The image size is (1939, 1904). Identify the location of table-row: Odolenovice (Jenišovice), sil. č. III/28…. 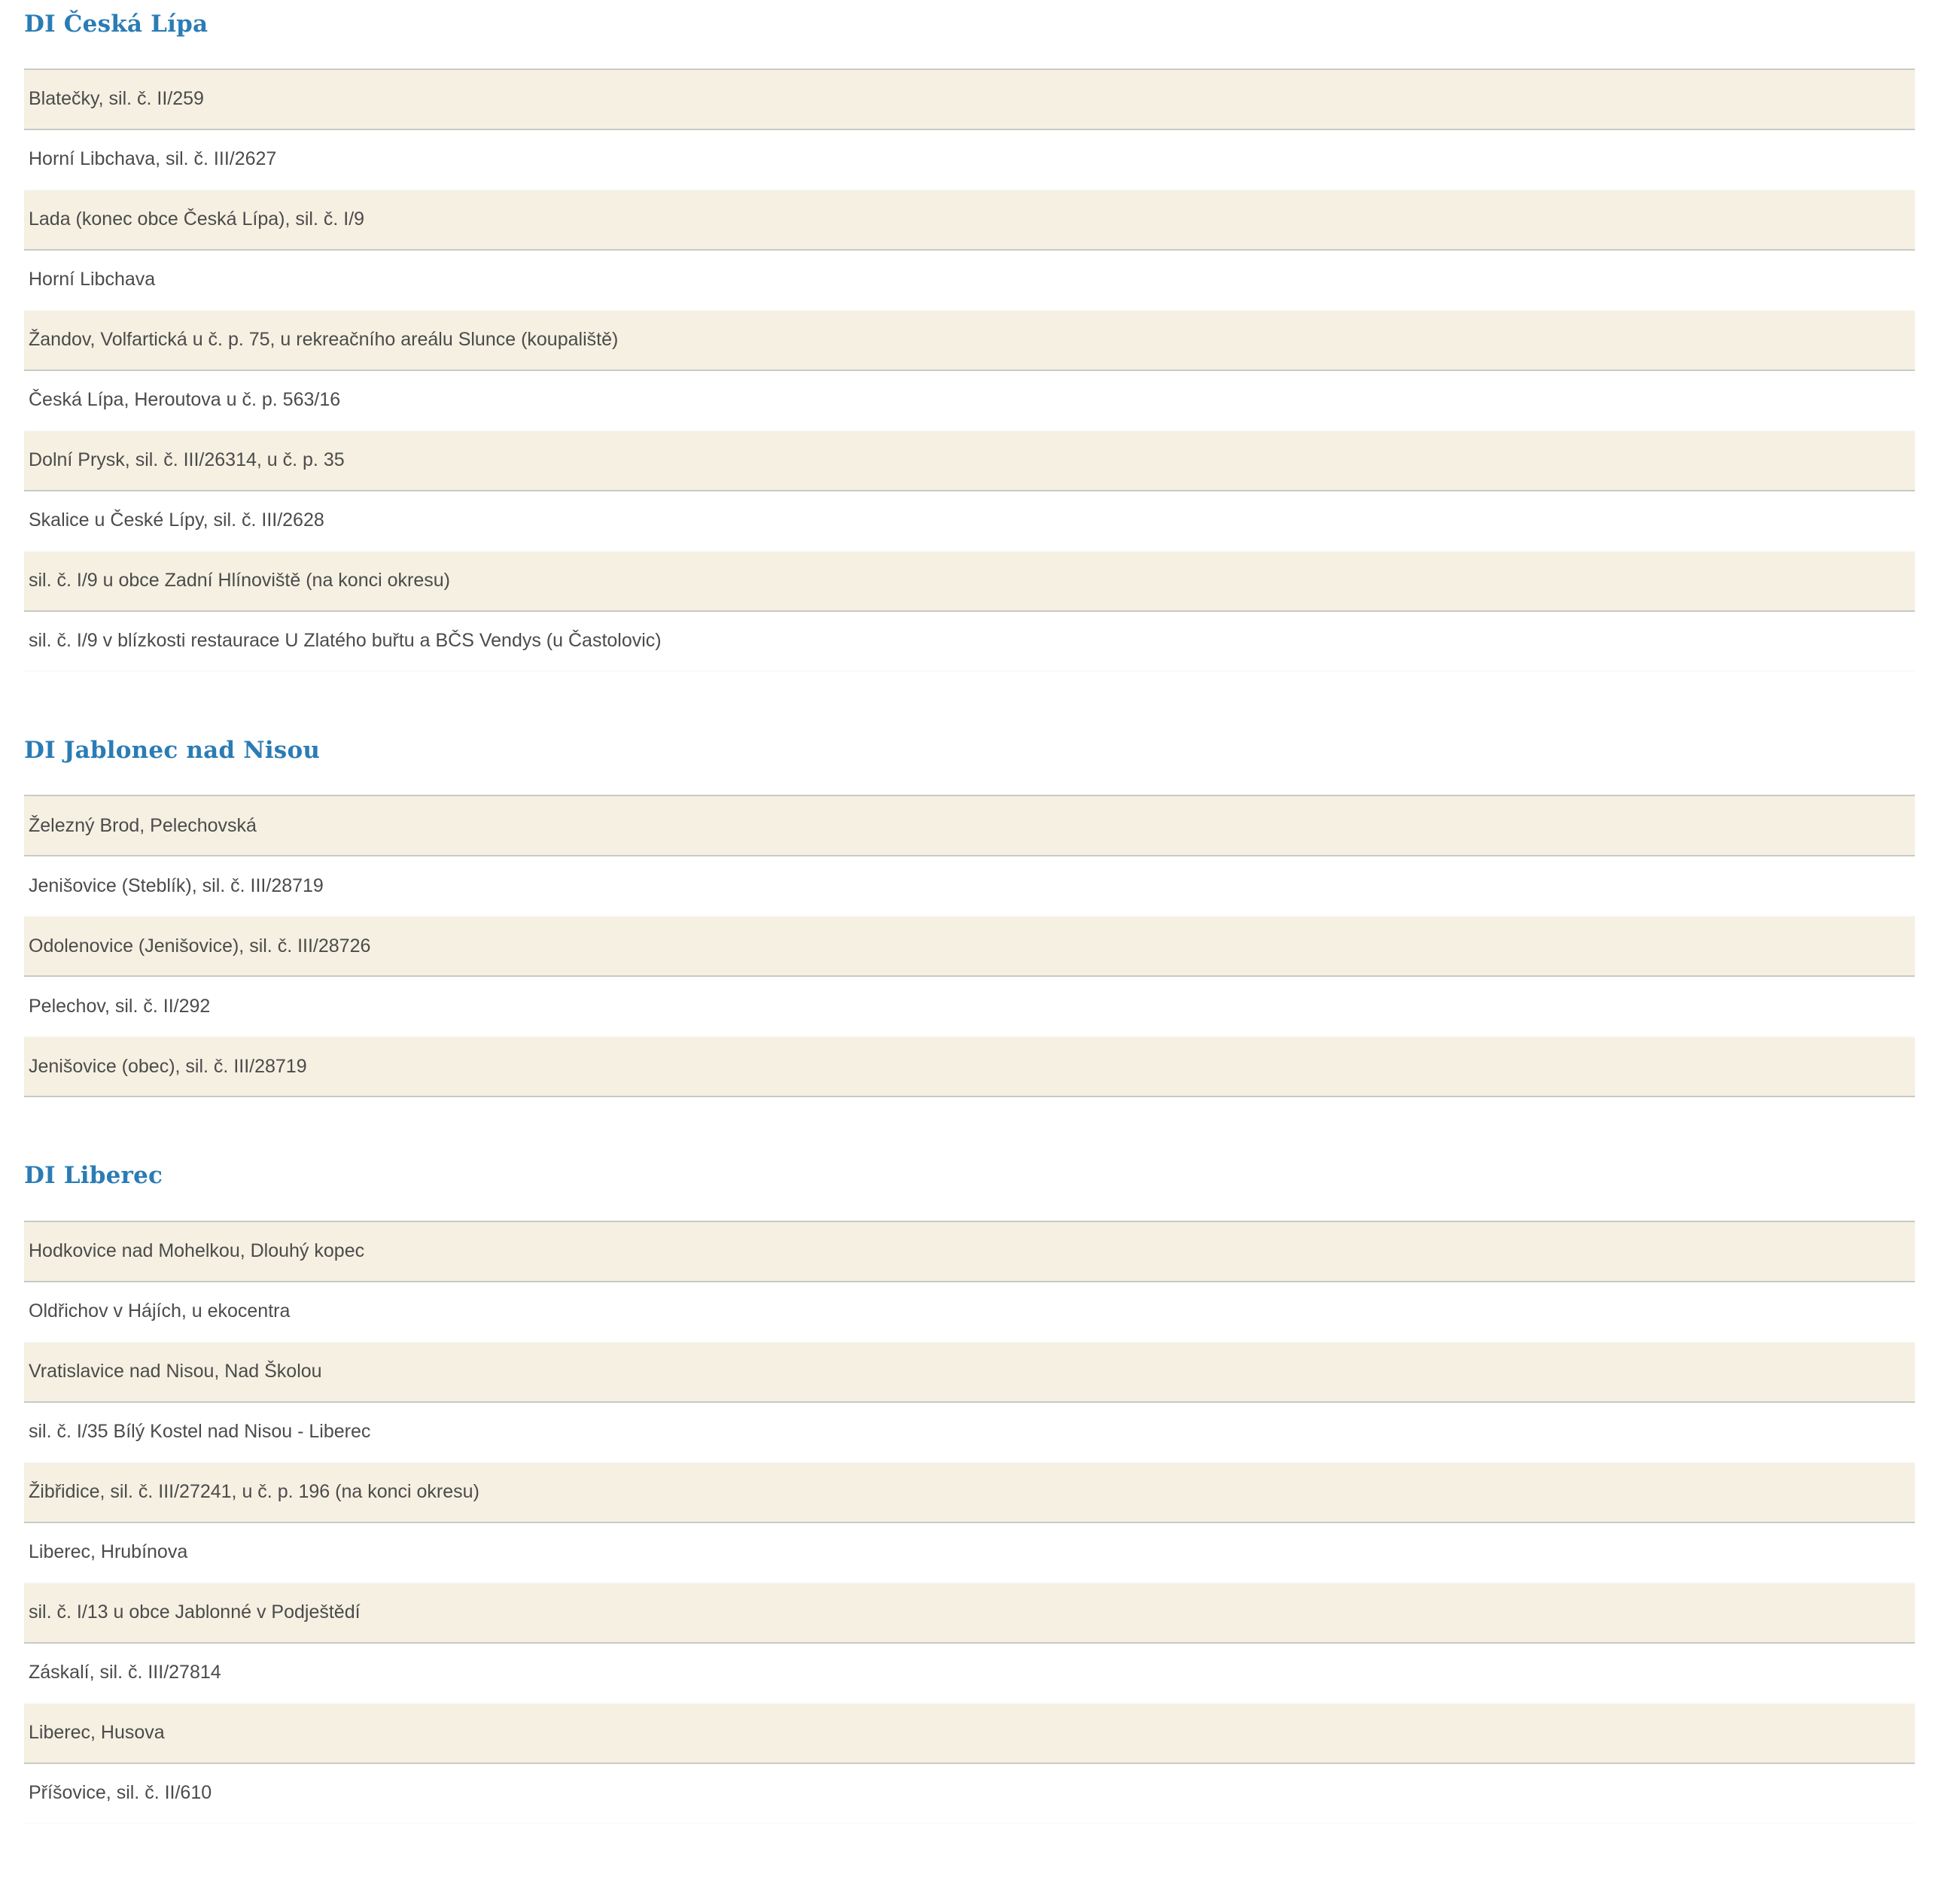
(969, 946).